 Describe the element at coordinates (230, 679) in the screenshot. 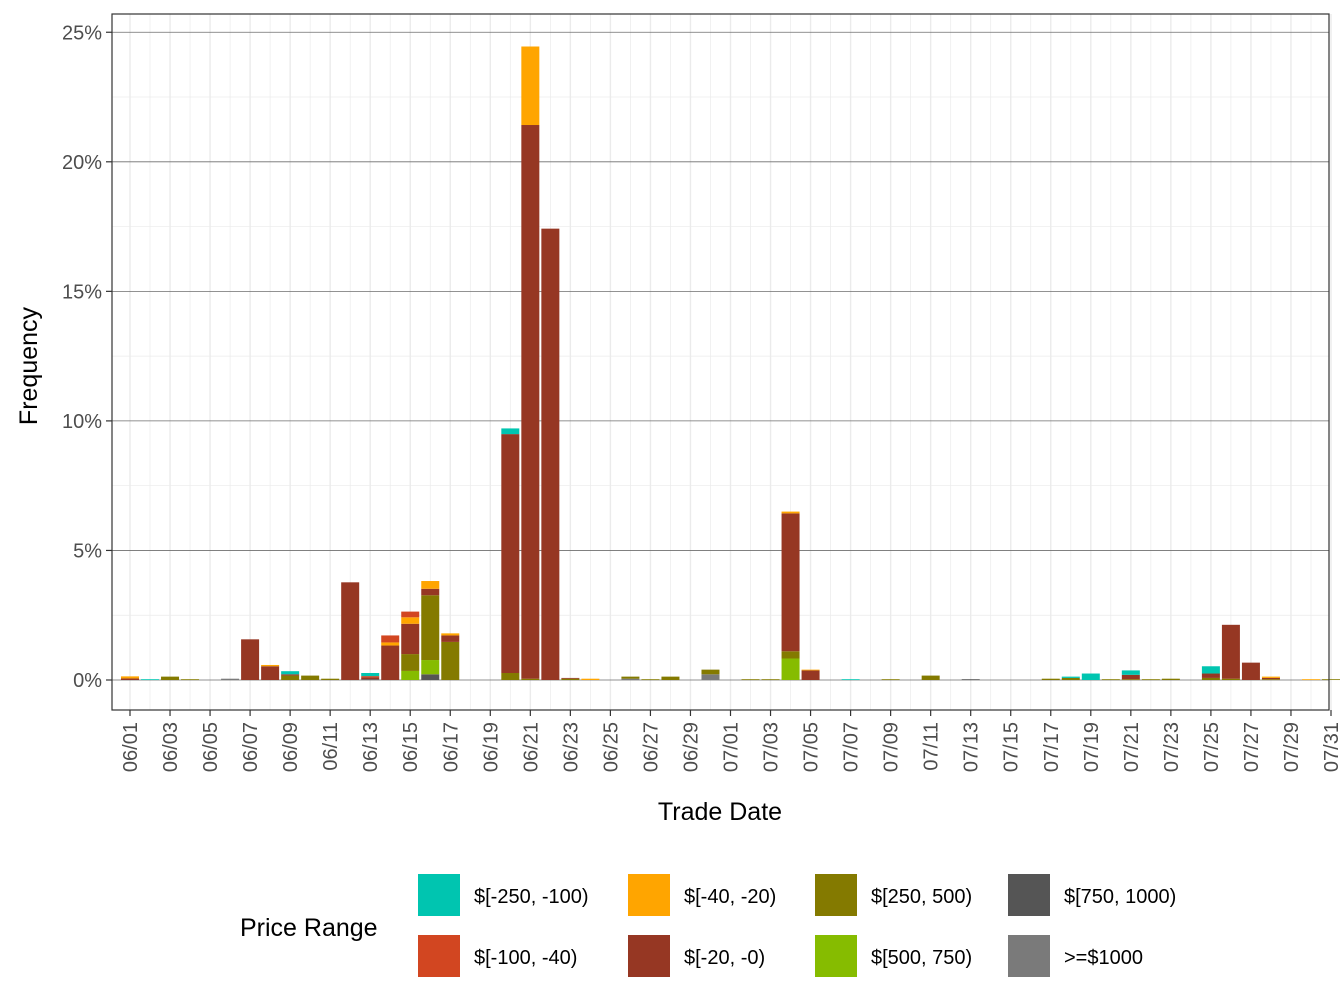

I see `bar-segment-06-06-p1000` at that location.